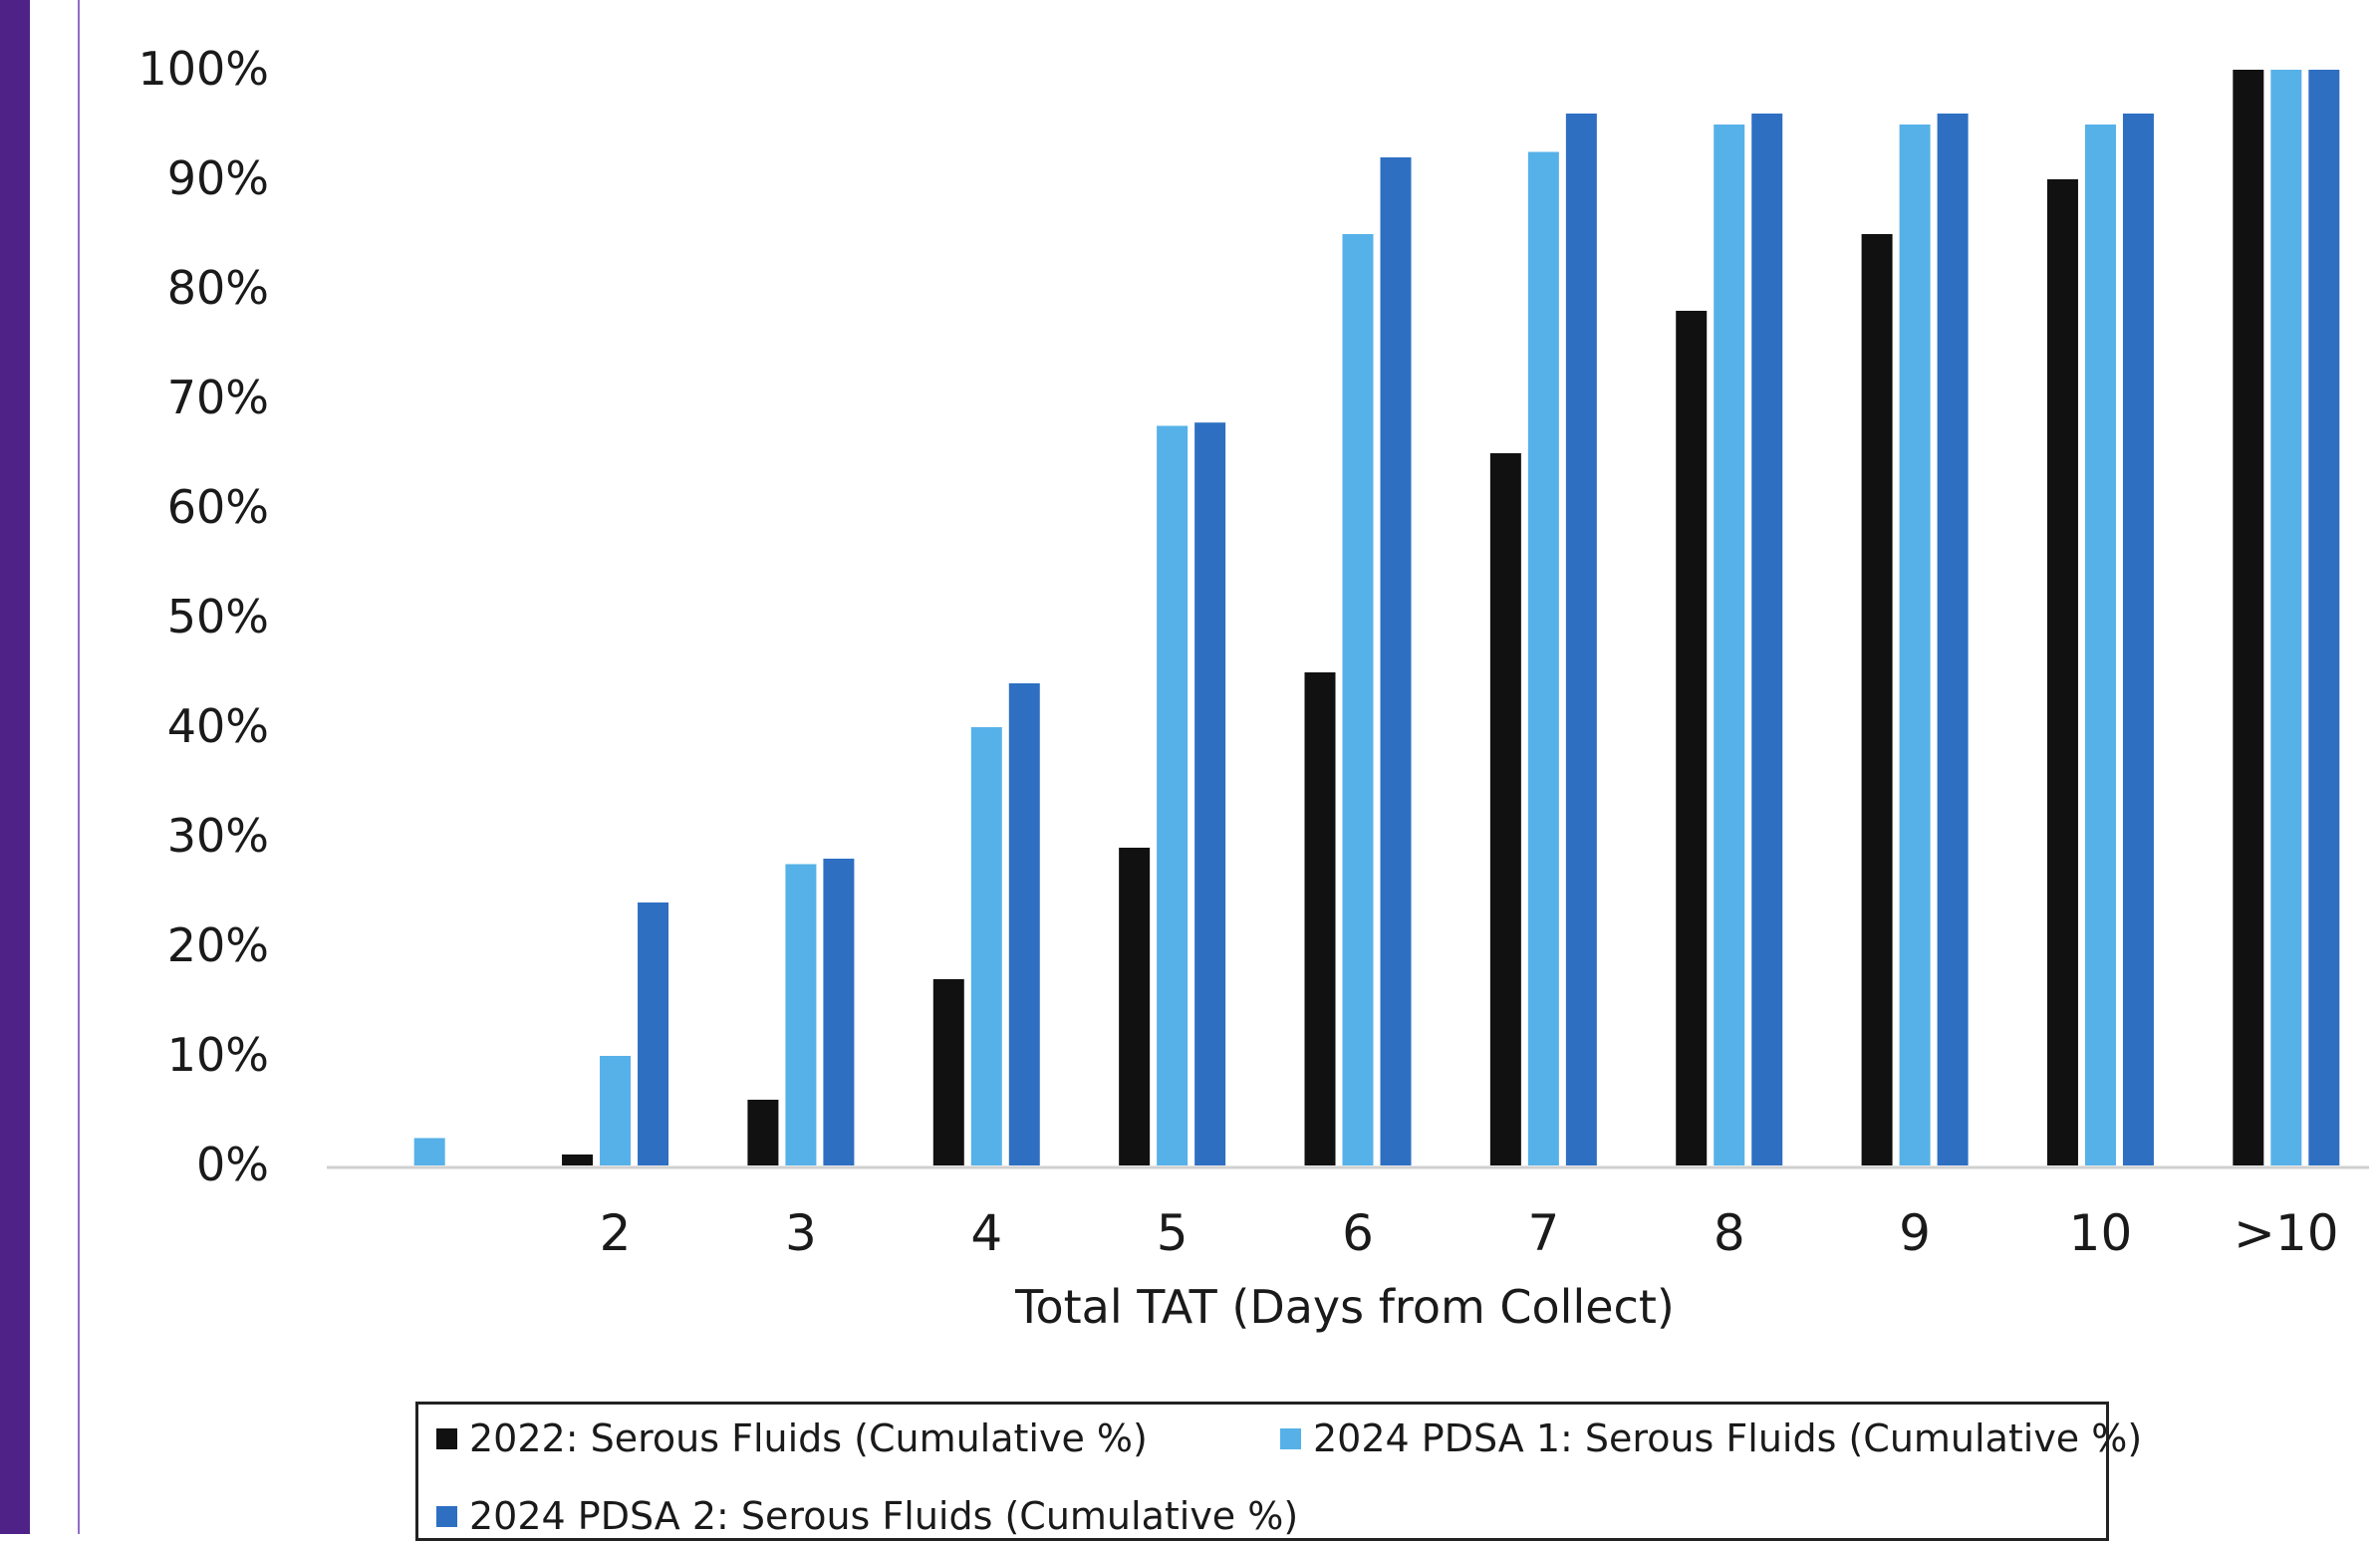 The width and height of the screenshot is (2380, 1541). What do you see at coordinates (218, 945) in the screenshot?
I see `y-tick-label: 20%` at bounding box center [218, 945].